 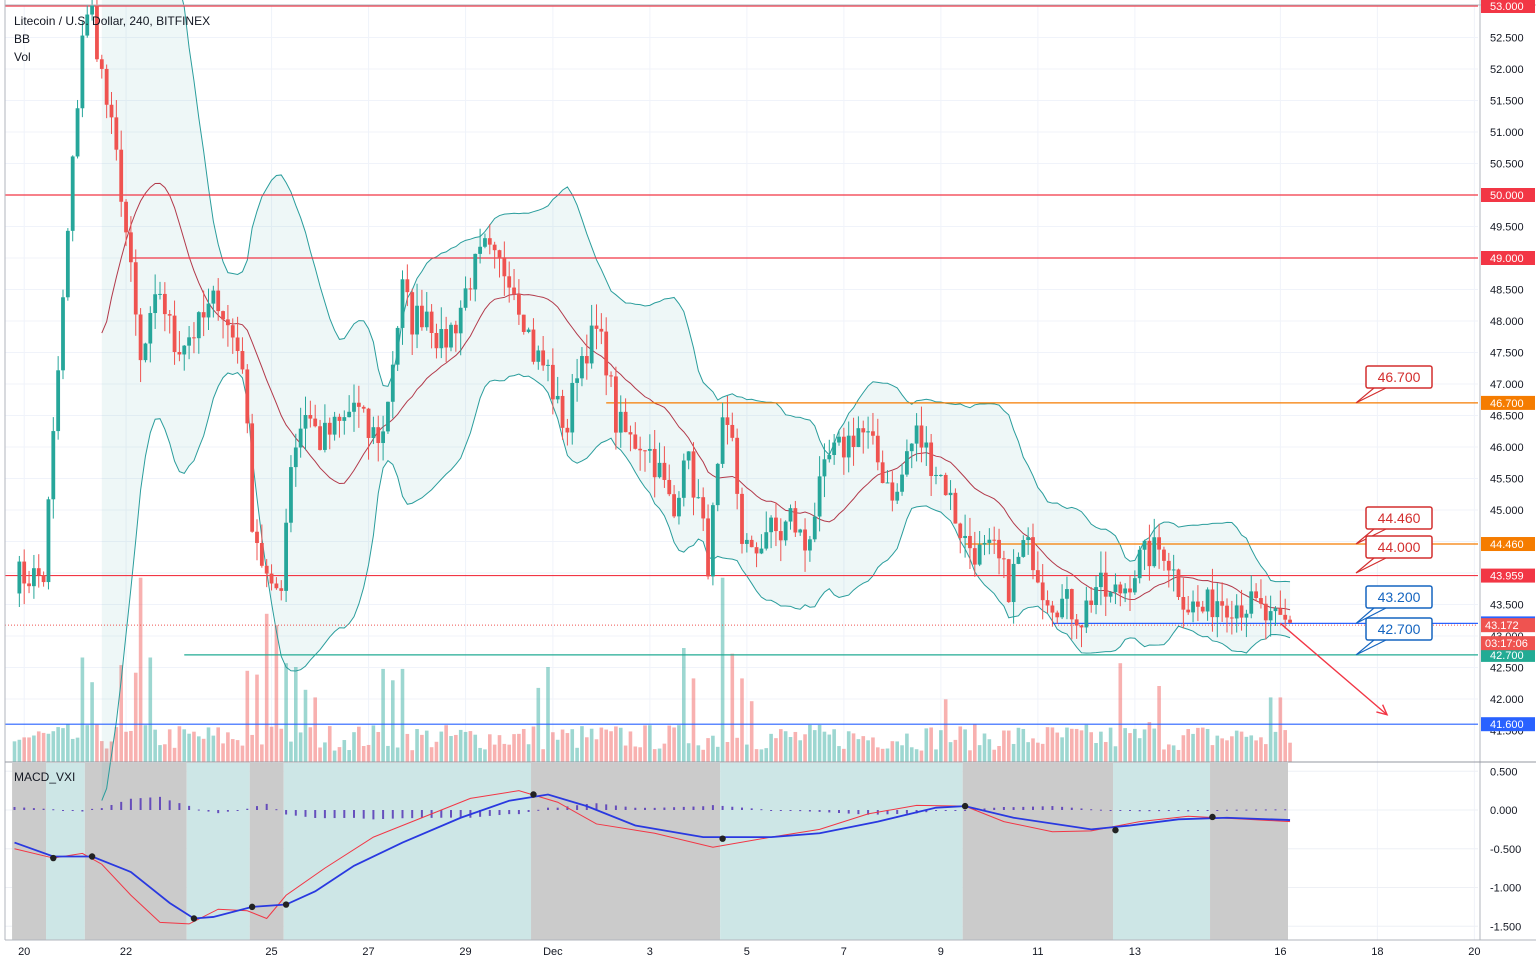 What do you see at coordinates (1371, 395) in the screenshot?
I see `callout-pointer` at bounding box center [1371, 395].